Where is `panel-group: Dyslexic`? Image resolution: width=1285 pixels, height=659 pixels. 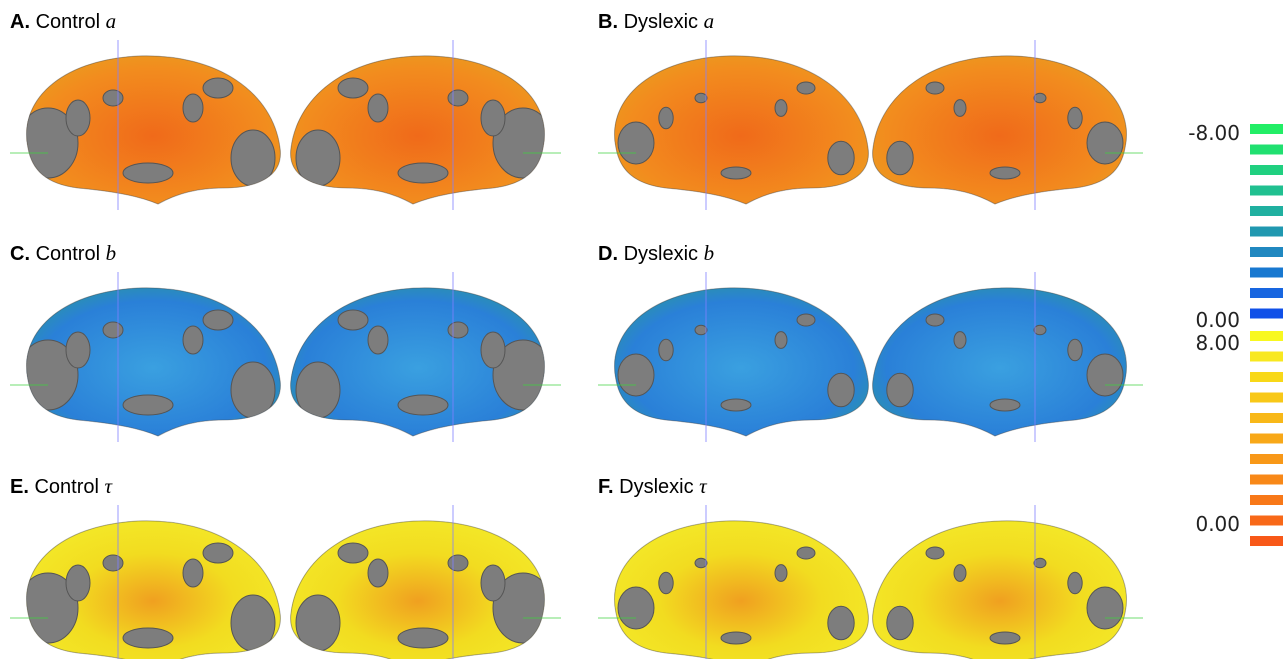
panel-group: Dyslexic is located at coordinates (661, 254).